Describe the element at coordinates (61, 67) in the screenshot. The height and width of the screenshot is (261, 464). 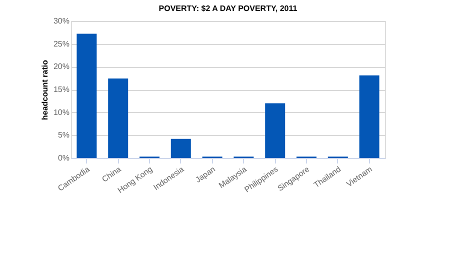
I see `y-tick-label: 20%` at that location.